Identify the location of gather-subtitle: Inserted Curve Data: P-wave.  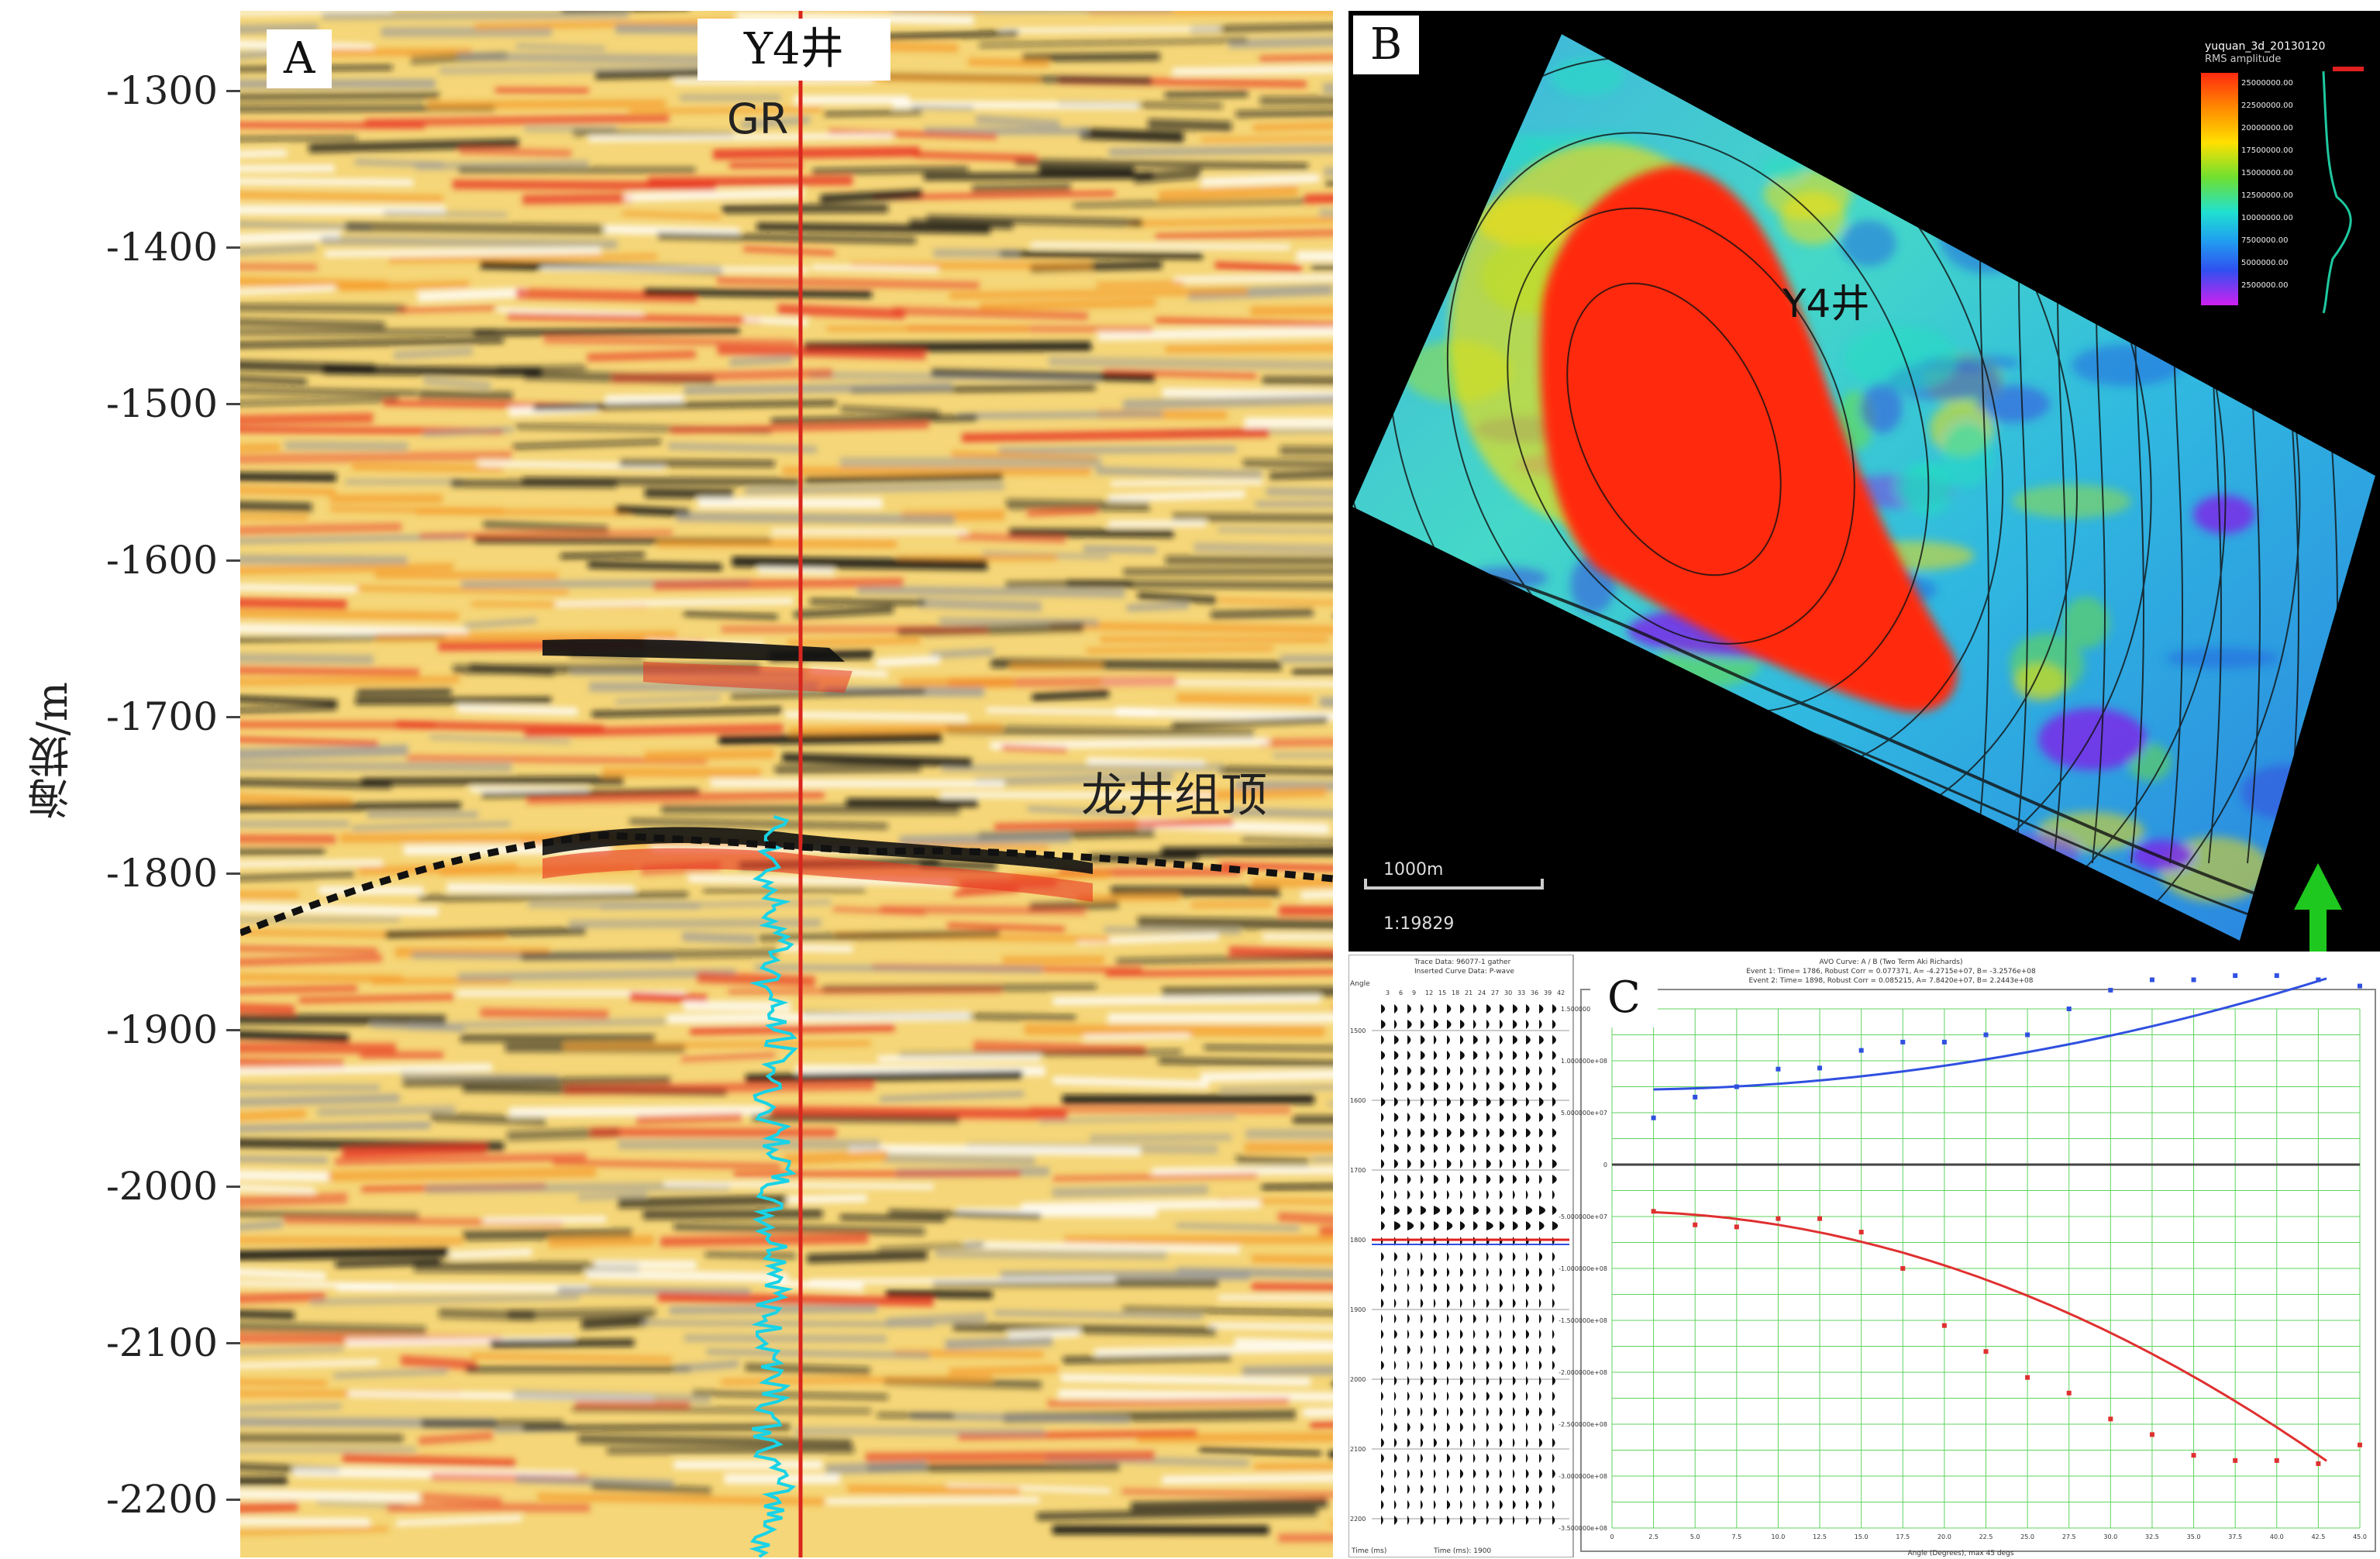
(1464, 972).